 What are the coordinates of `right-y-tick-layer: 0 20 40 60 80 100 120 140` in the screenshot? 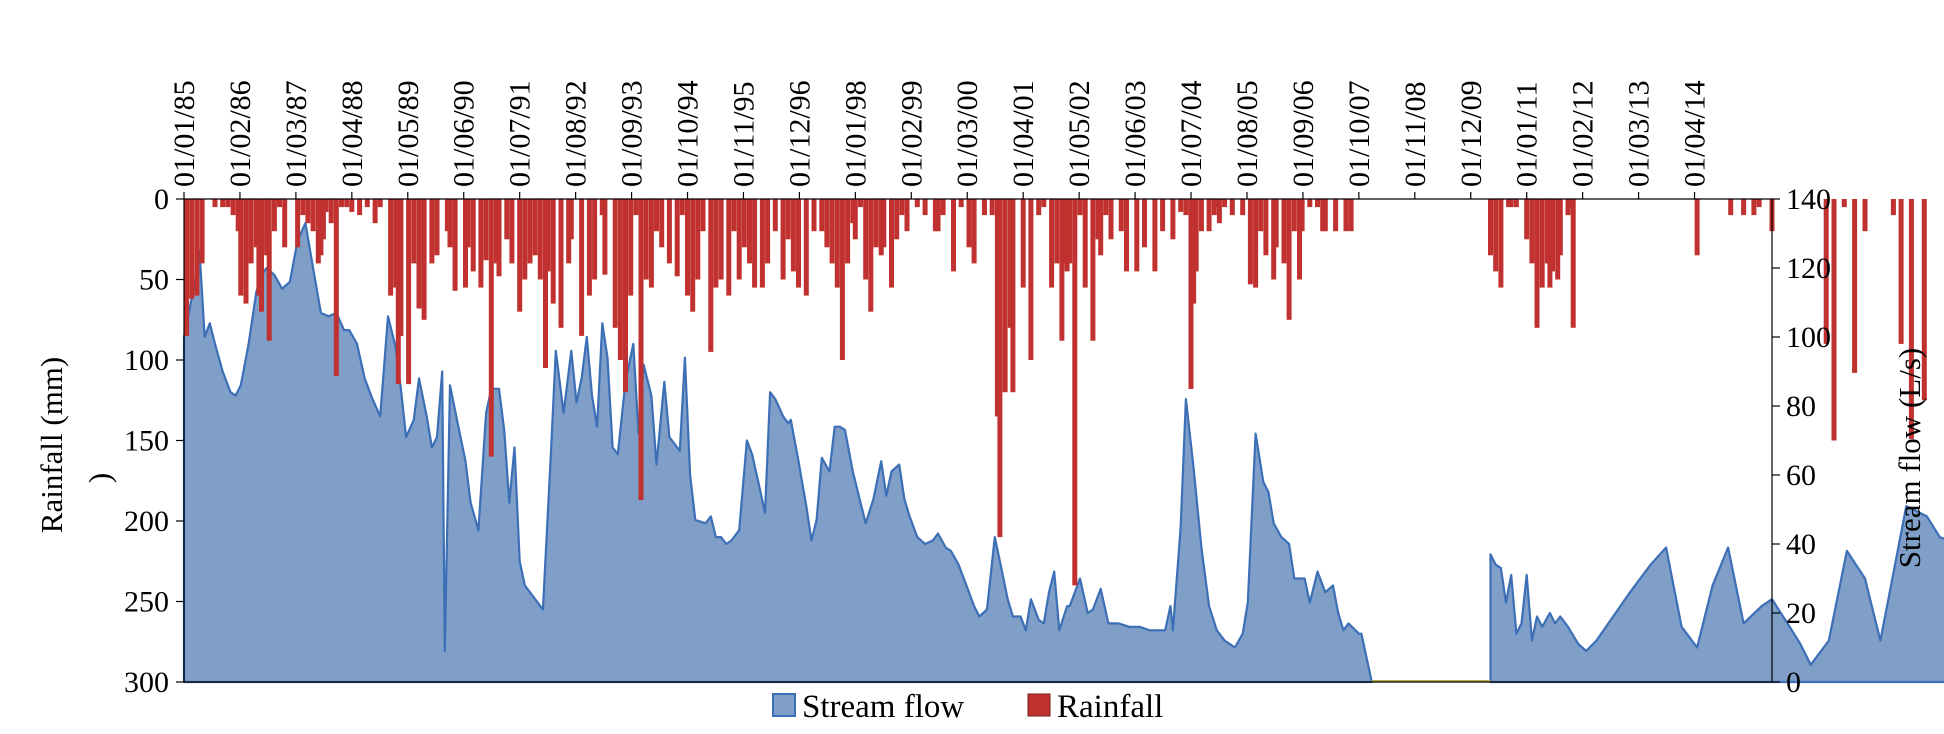 It's located at (1801, 441).